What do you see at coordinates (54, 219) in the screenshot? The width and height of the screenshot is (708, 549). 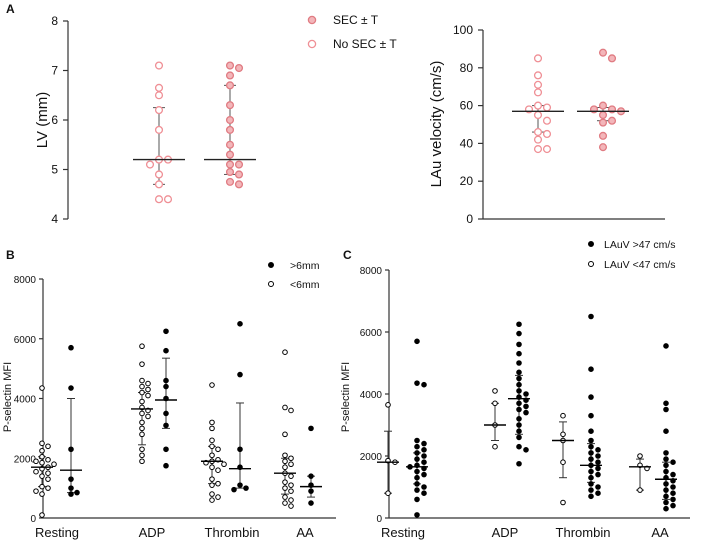 I see `y-tick-label: 4` at bounding box center [54, 219].